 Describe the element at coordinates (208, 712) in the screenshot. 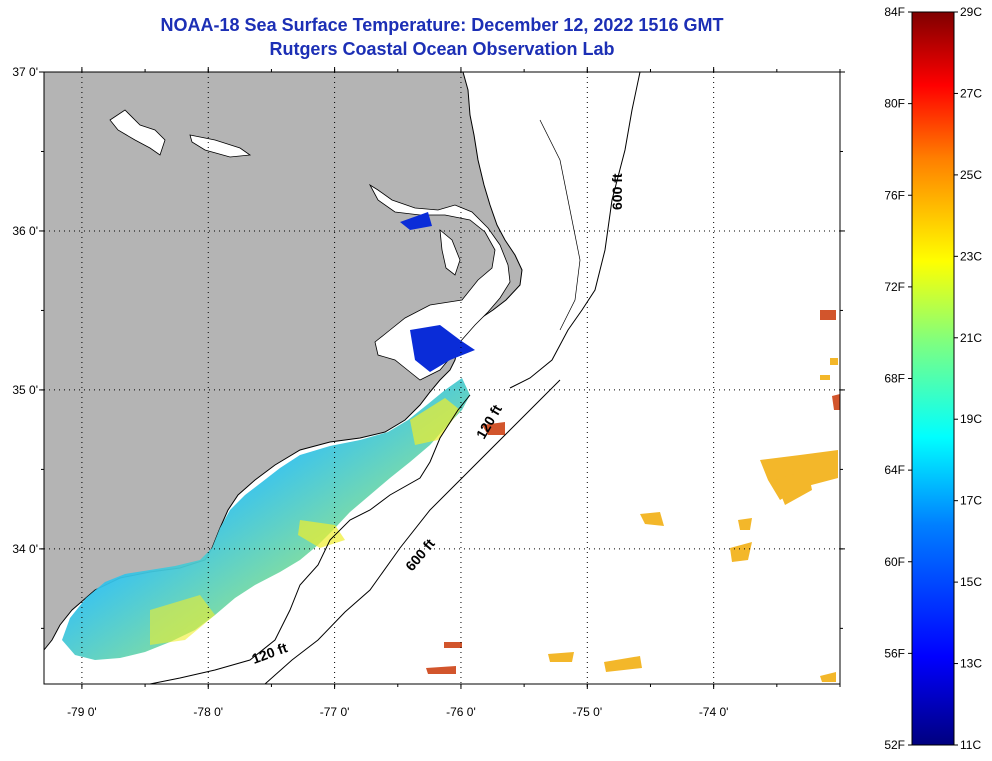

I see `lon-label: -78 0'` at that location.